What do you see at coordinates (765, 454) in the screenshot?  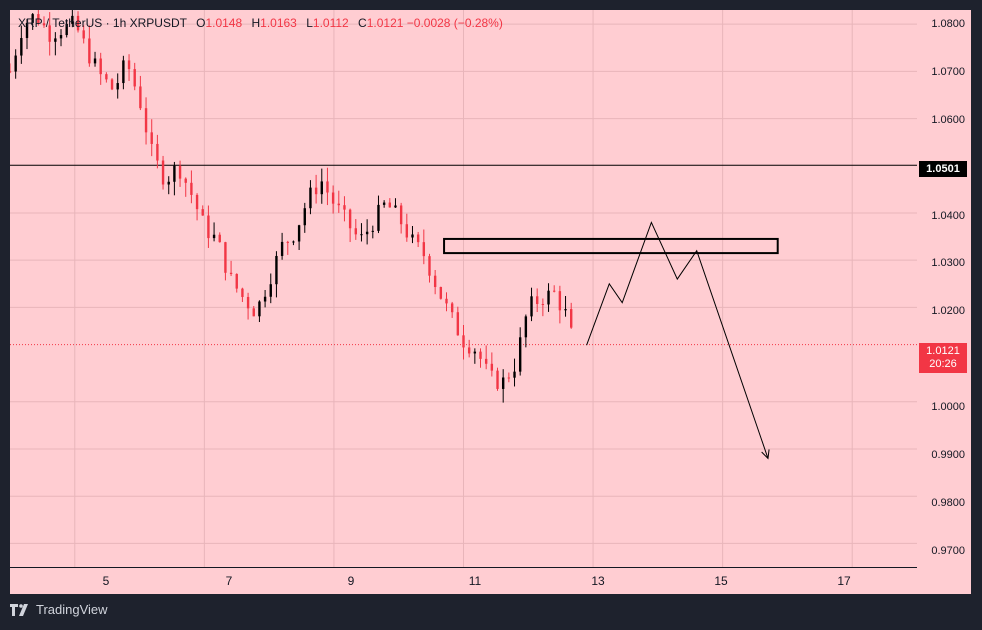 I see `projection-arrowhead` at bounding box center [765, 454].